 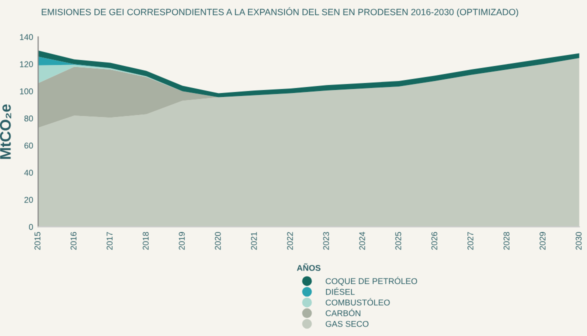 What do you see at coordinates (398, 241) in the screenshot?
I see `x-tick-label: 2025` at bounding box center [398, 241].